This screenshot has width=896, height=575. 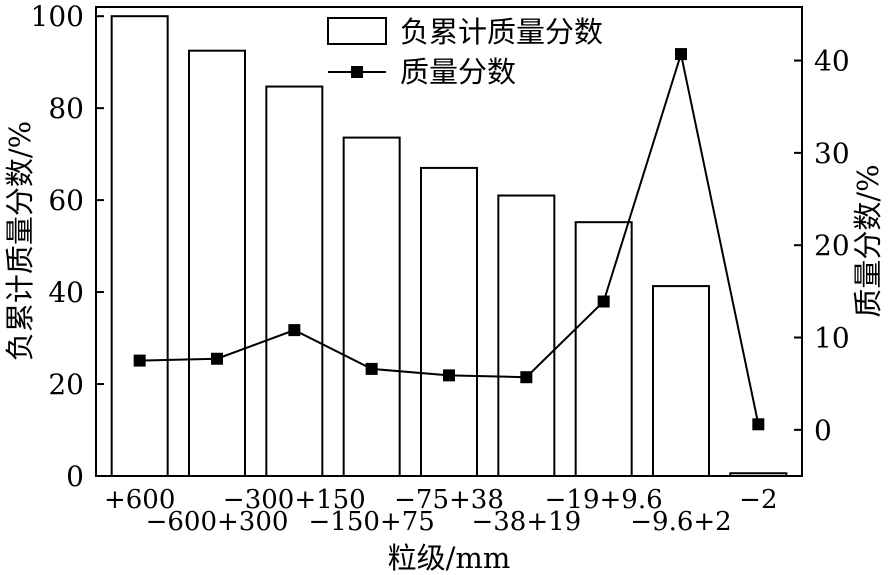 I want to click on category-label-1: −600+300, so click(x=217, y=522).